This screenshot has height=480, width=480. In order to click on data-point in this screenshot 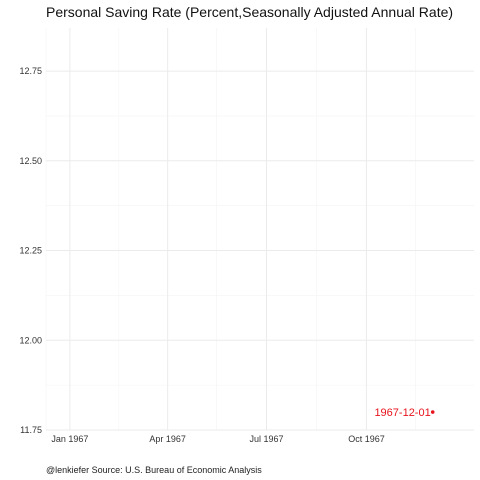, I will do `click(432, 412)`.